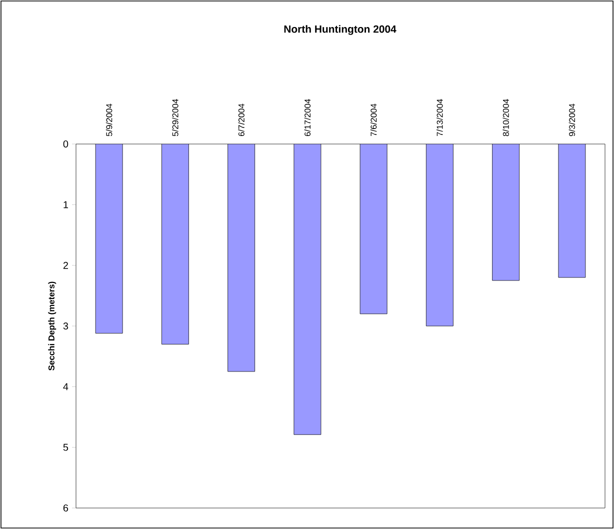 The image size is (614, 529). What do you see at coordinates (66, 204) in the screenshot?
I see `y-tick-label: 1` at bounding box center [66, 204].